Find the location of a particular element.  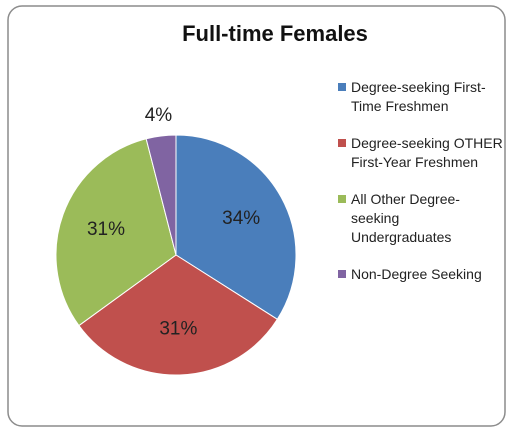

legend-label: Non-Degree Seeking is located at coordinates (416, 274).